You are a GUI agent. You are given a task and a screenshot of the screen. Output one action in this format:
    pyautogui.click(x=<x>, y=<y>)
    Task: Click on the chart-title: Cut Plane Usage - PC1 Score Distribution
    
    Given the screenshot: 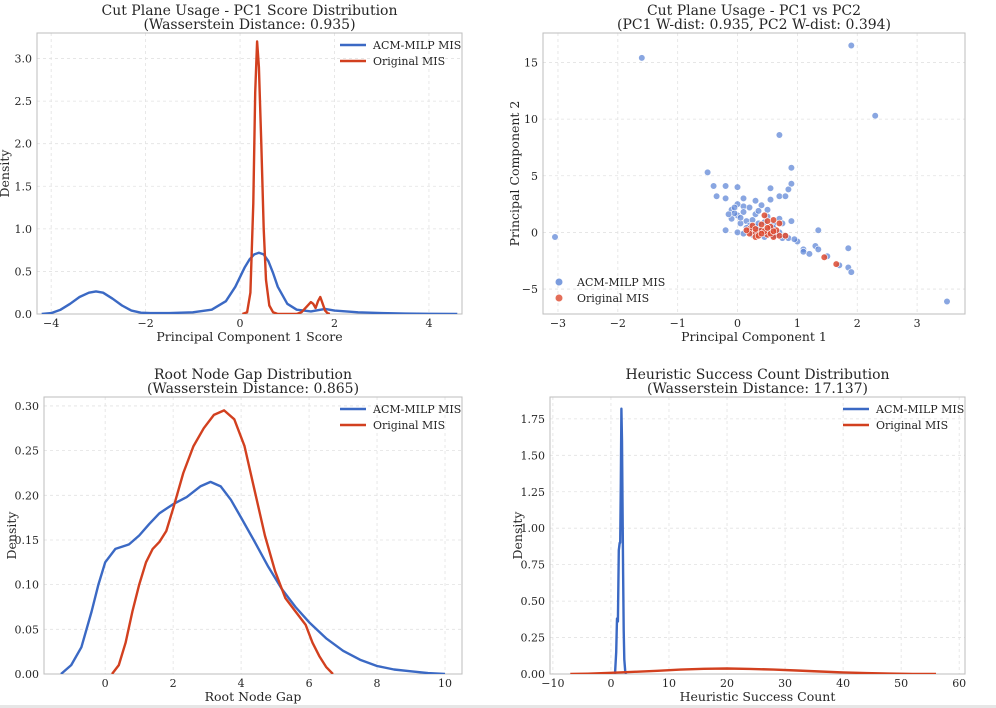 What is the action you would take?
    pyautogui.click(x=250, y=11)
    